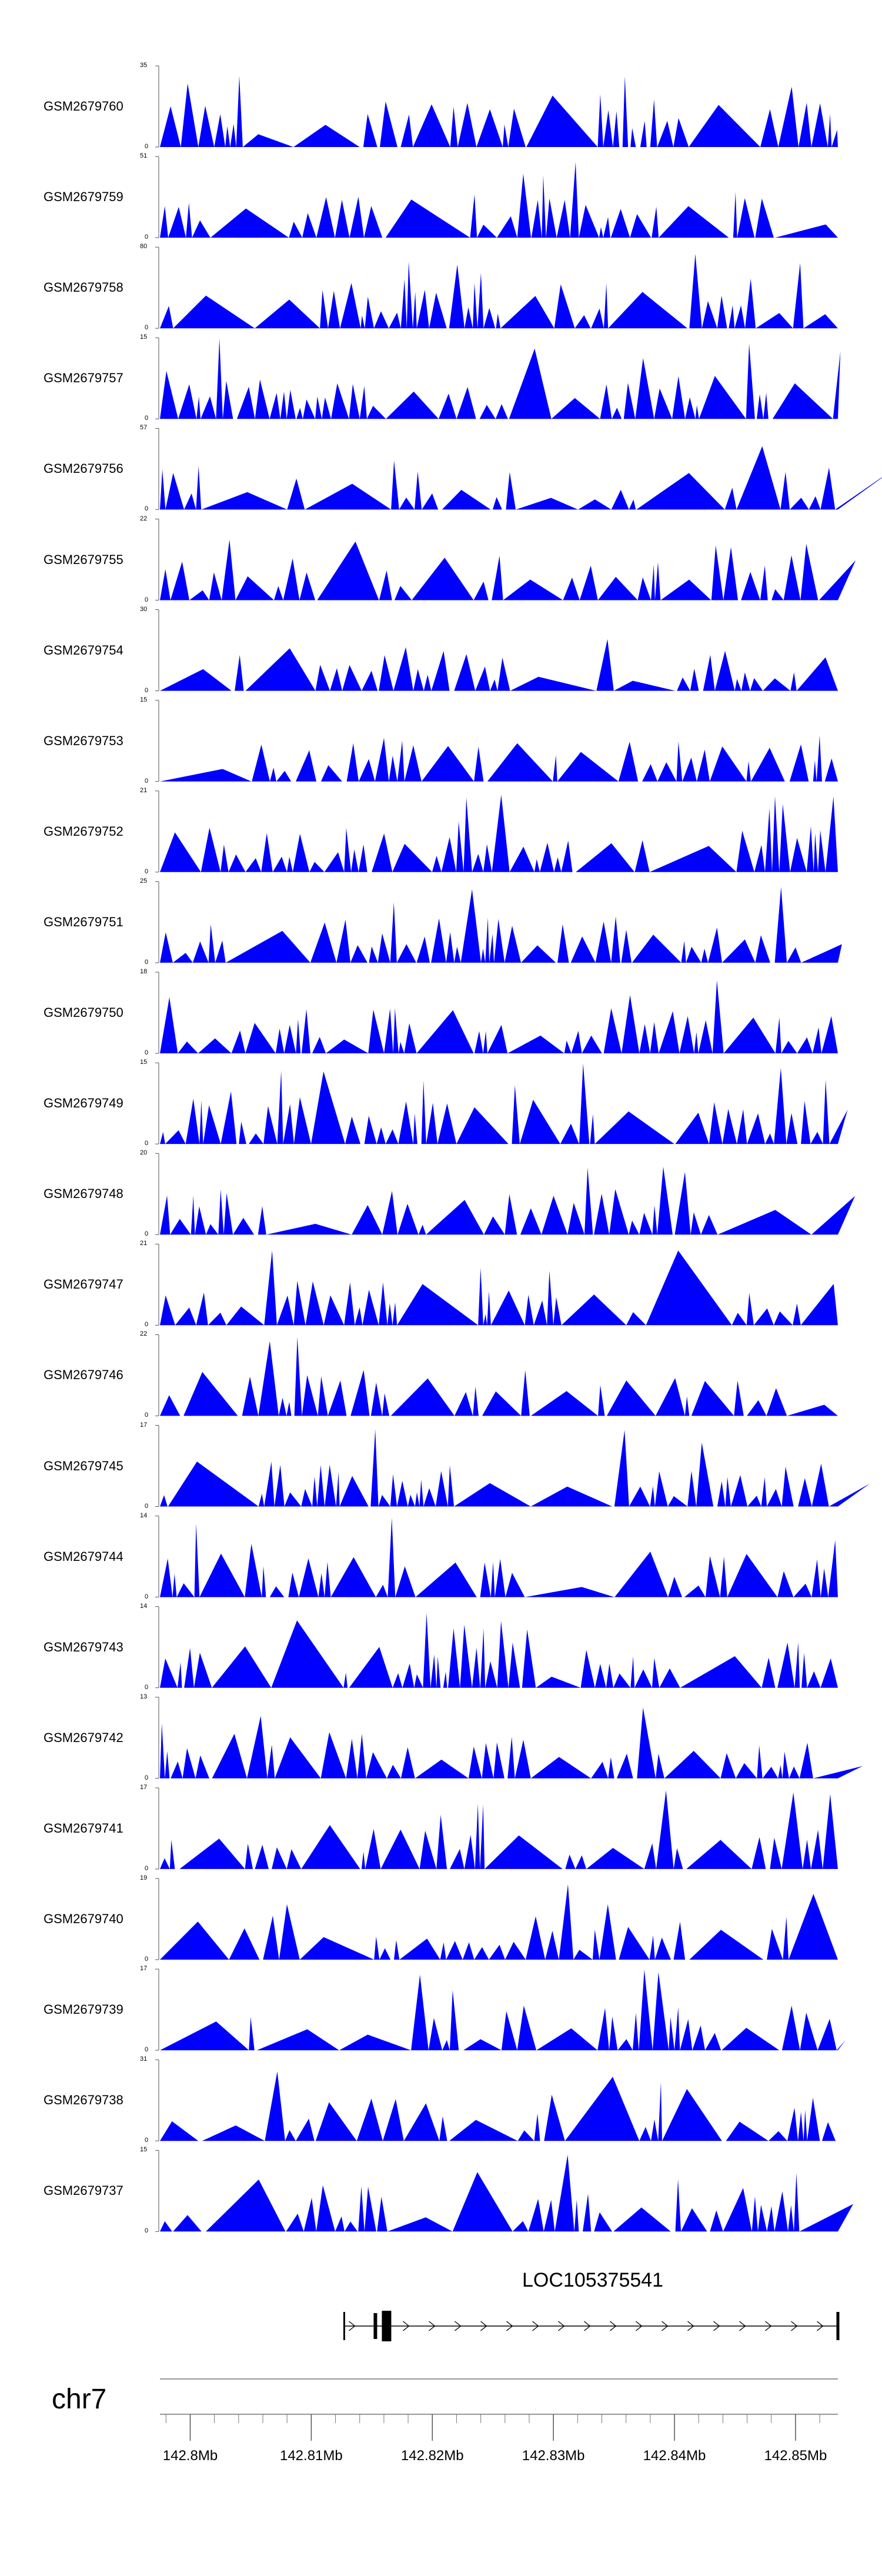 This screenshot has height=2576, width=882. What do you see at coordinates (83, 650) in the screenshot?
I see `track-label: GSM2679754` at bounding box center [83, 650].